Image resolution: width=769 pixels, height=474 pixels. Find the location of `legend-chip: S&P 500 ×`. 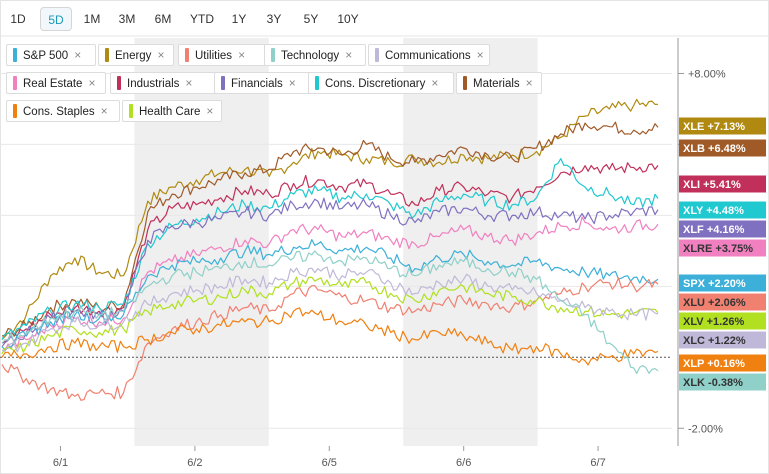

legend-chip: S&P 500 × is located at coordinates (51, 55).